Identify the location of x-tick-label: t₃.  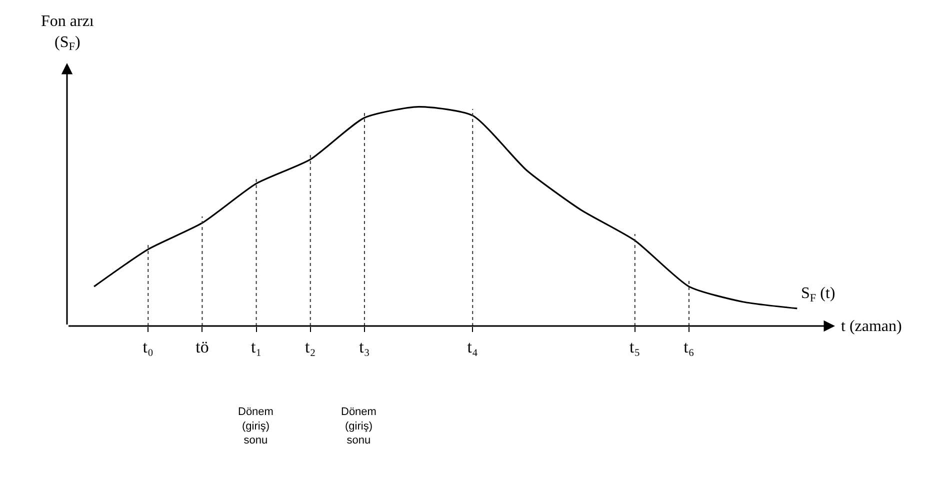
(364, 346).